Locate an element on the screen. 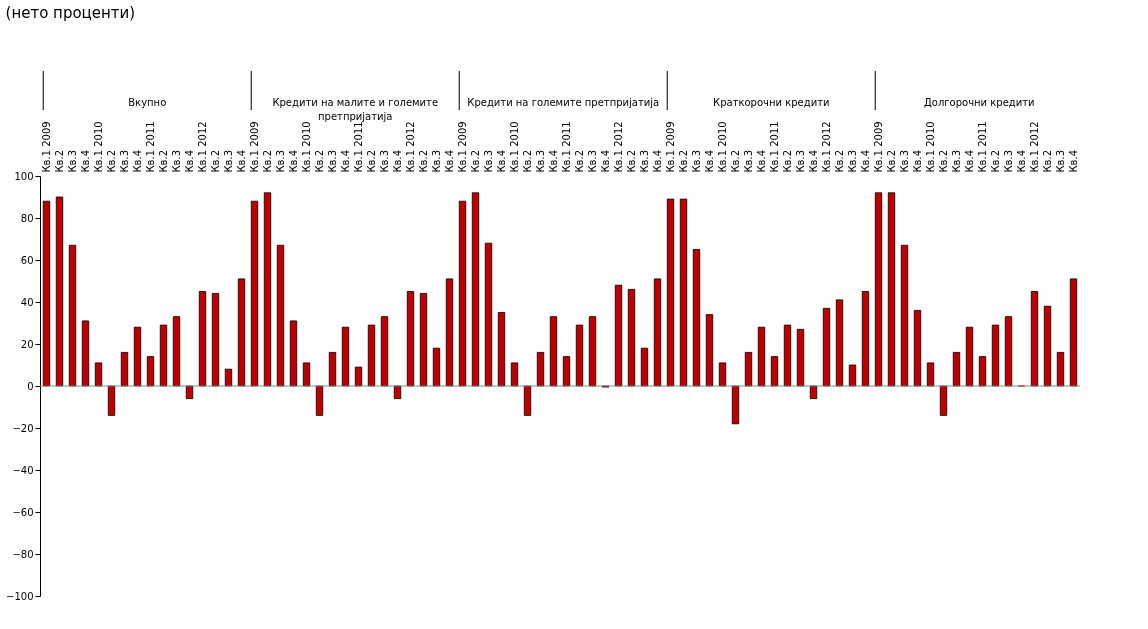 Image resolution: width=1148 pixels, height=629 pixels. y-tick-label: 100 is located at coordinates (24, 176).